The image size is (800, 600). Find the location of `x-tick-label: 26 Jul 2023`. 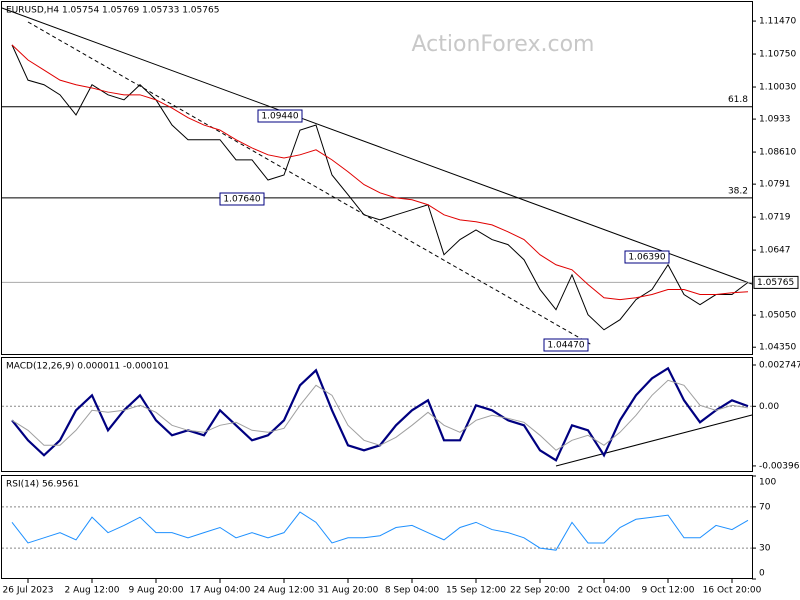

x-tick-label: 26 Jul 2023 is located at coordinates (28, 591).